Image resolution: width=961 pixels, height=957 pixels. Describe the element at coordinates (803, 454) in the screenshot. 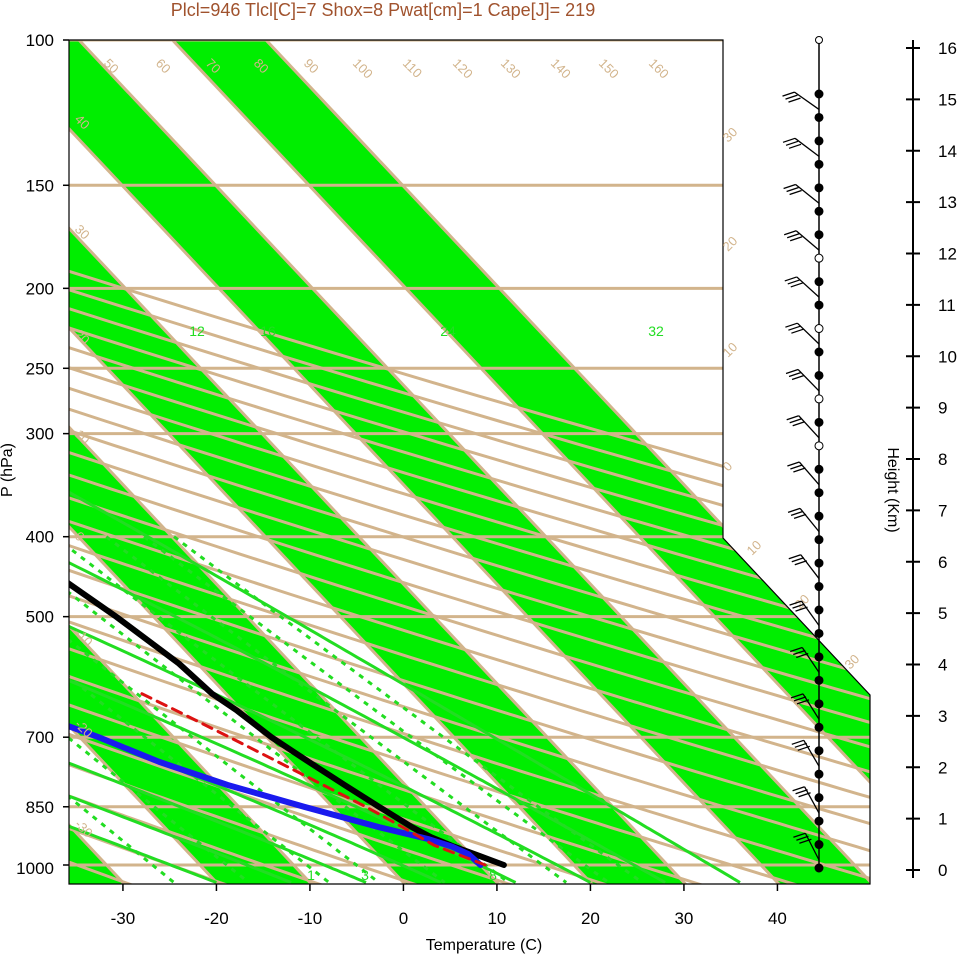

I see `wind-barbs` at that location.